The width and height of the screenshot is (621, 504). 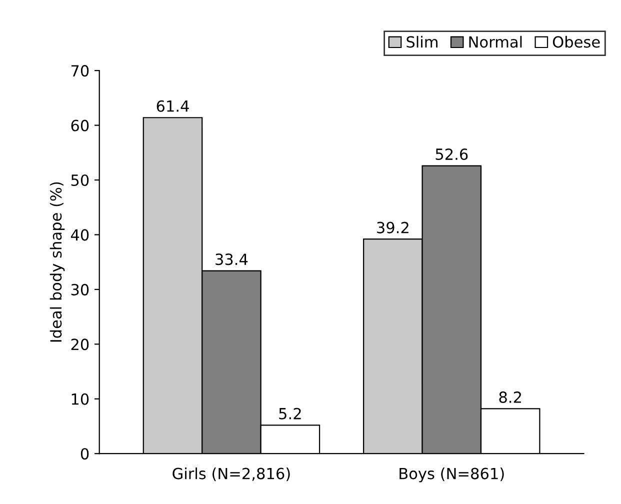 I want to click on legend-label: Normal, so click(x=495, y=42).